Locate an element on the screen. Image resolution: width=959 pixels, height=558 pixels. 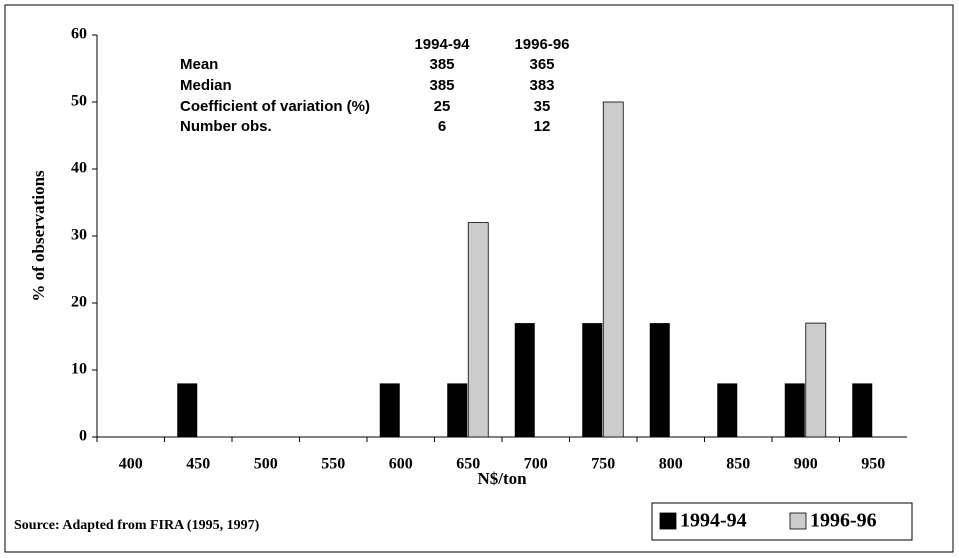
table-cell: 35 is located at coordinates (542, 106).